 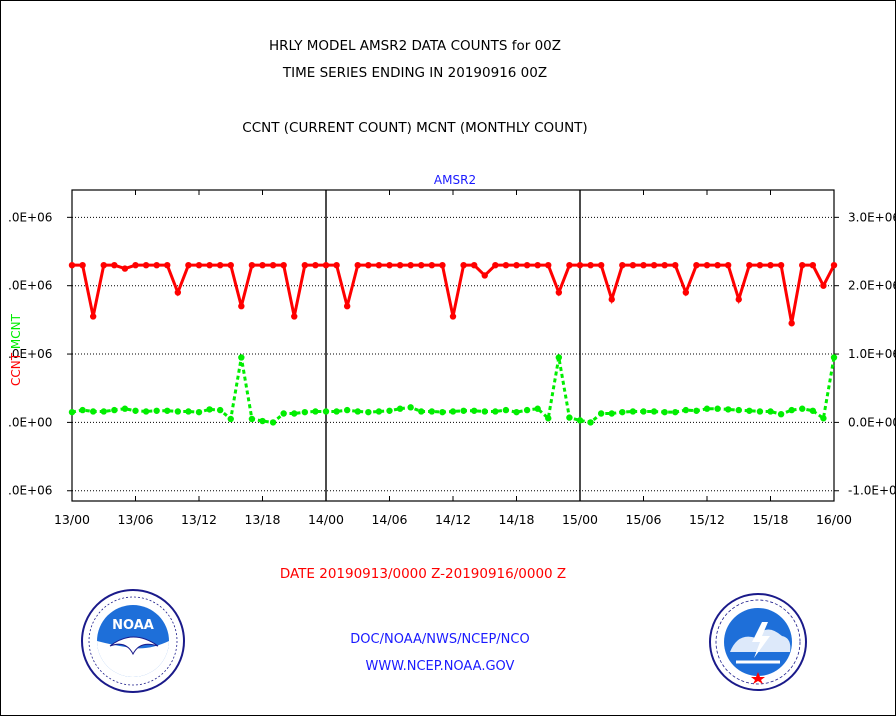 I want to click on nws-logo-icon, so click(x=758, y=642).